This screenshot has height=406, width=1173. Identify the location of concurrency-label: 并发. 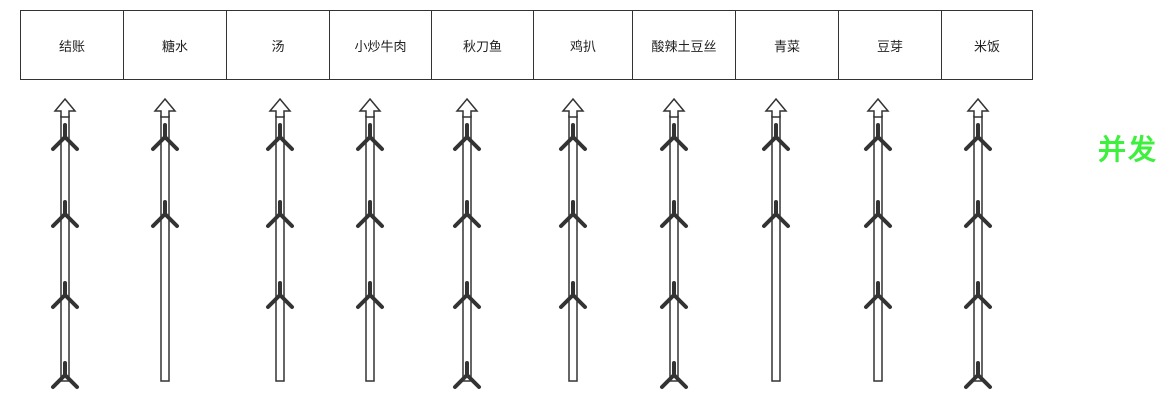
(1128, 149).